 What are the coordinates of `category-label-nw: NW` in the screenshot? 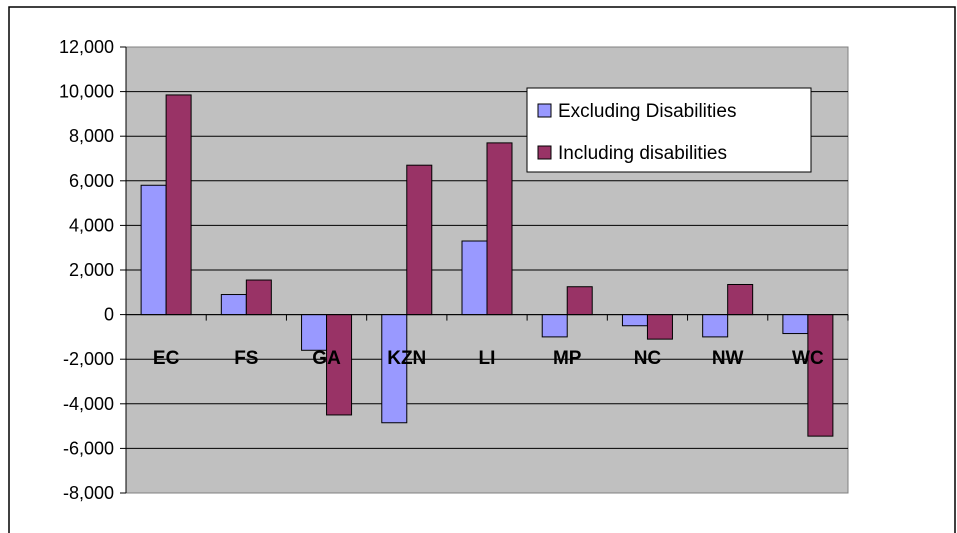 It's located at (728, 358).